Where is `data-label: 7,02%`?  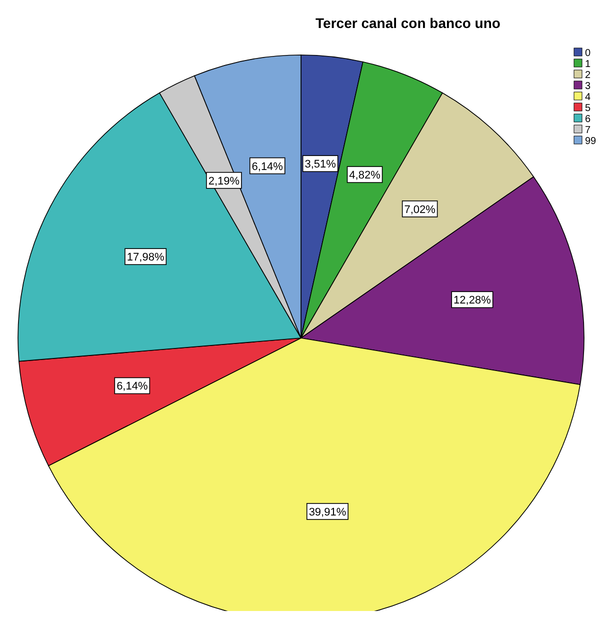
data-label: 7,02% is located at coordinates (420, 210).